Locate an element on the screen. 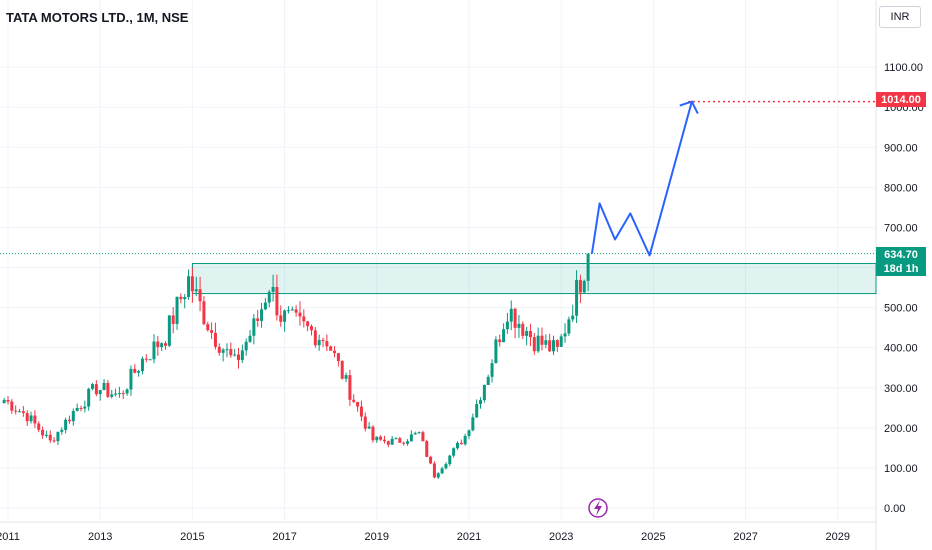  y-tick-label: 700.00 is located at coordinates (901, 228).